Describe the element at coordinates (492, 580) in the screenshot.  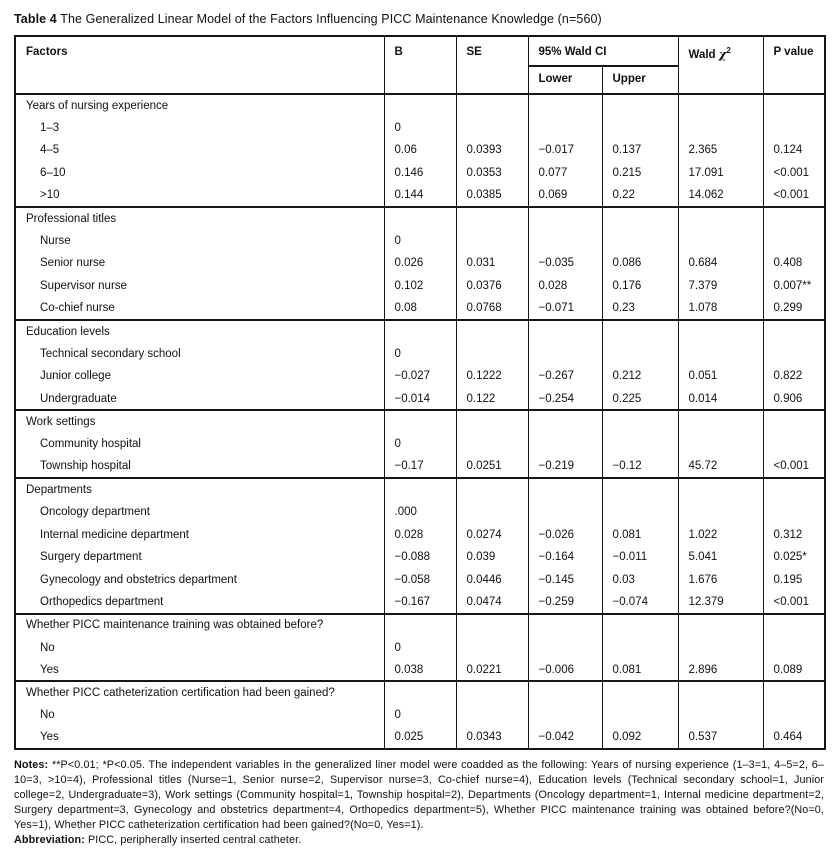
I see `se-value: 0.0446` at that location.